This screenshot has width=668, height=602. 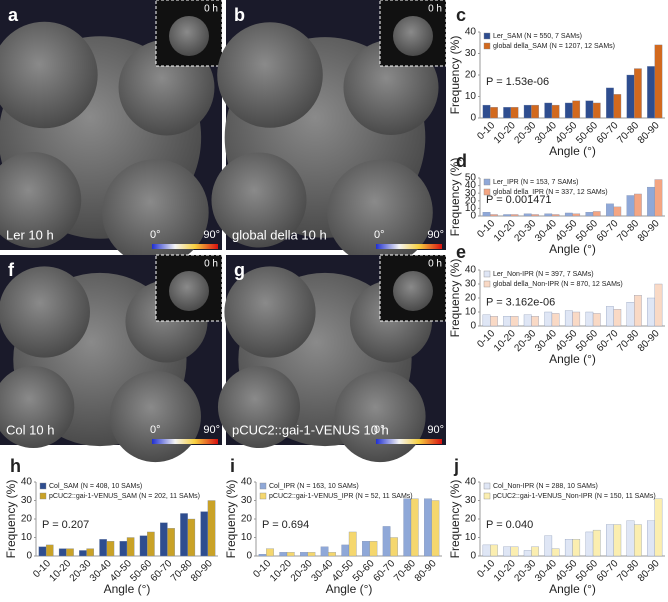 What do you see at coordinates (461, 15) in the screenshot?
I see `panel-letter: c` at bounding box center [461, 15].